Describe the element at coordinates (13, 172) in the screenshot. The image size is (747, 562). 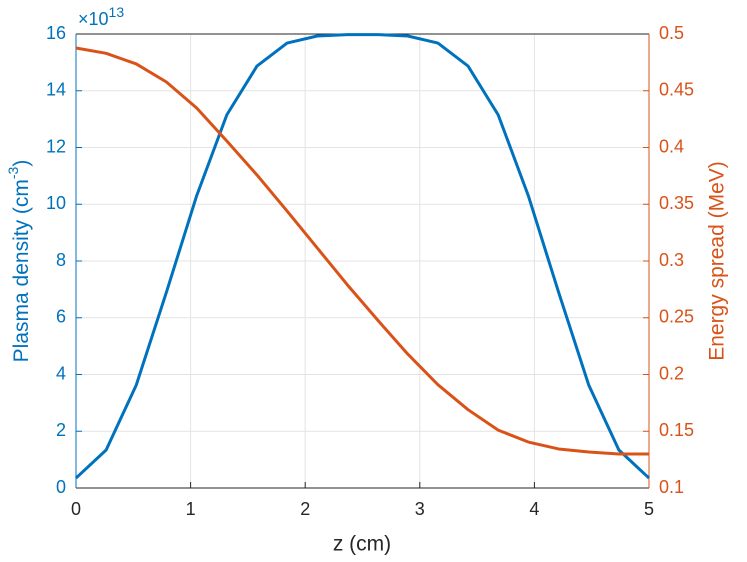
I see `y-axis-label-sup: -3` at that location.